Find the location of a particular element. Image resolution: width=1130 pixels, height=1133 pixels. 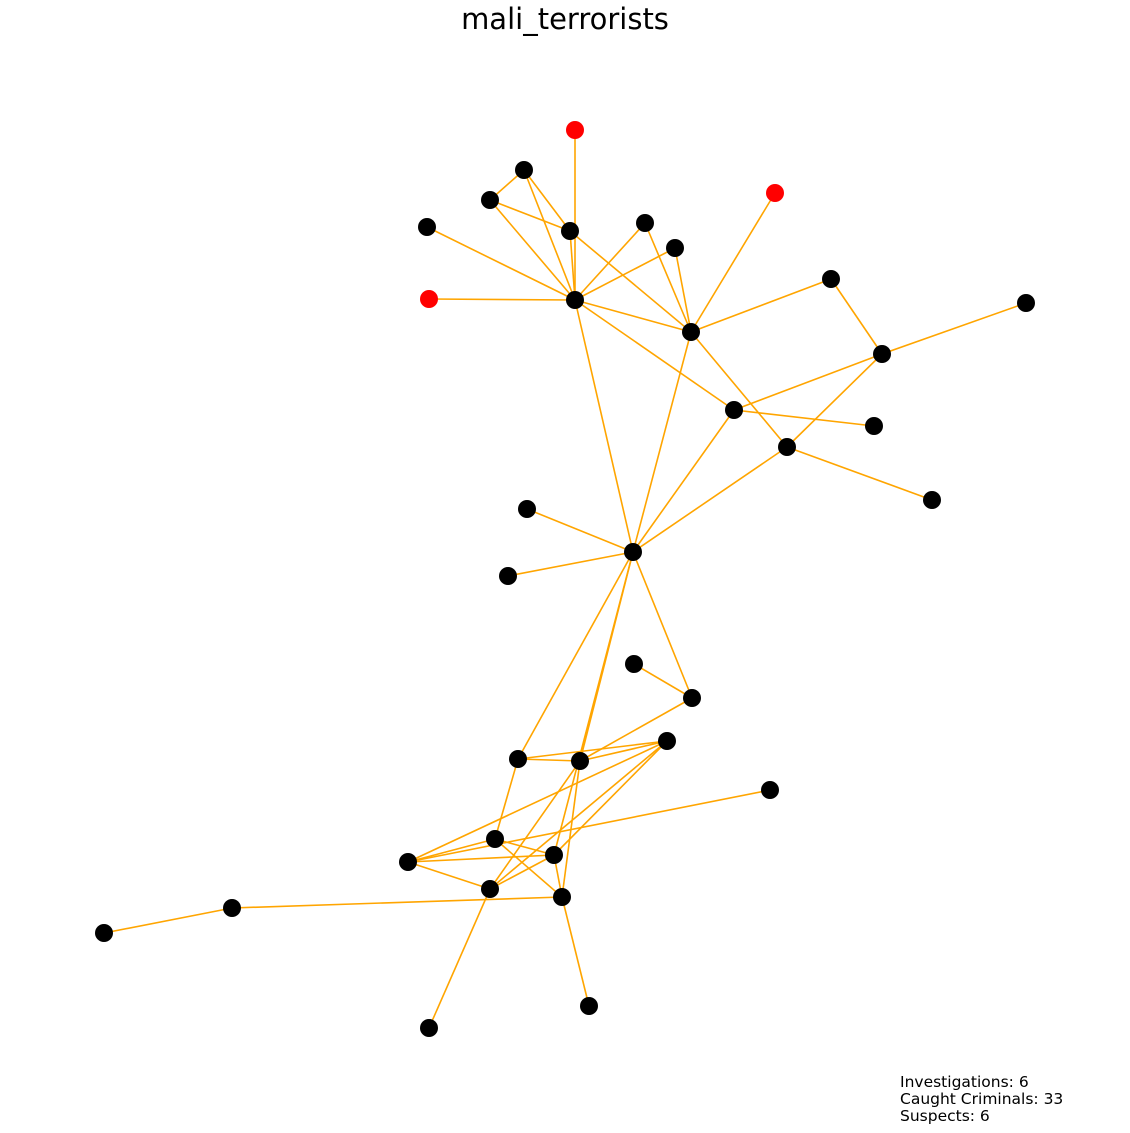

edge-n19-n22 is located at coordinates (662, 625).